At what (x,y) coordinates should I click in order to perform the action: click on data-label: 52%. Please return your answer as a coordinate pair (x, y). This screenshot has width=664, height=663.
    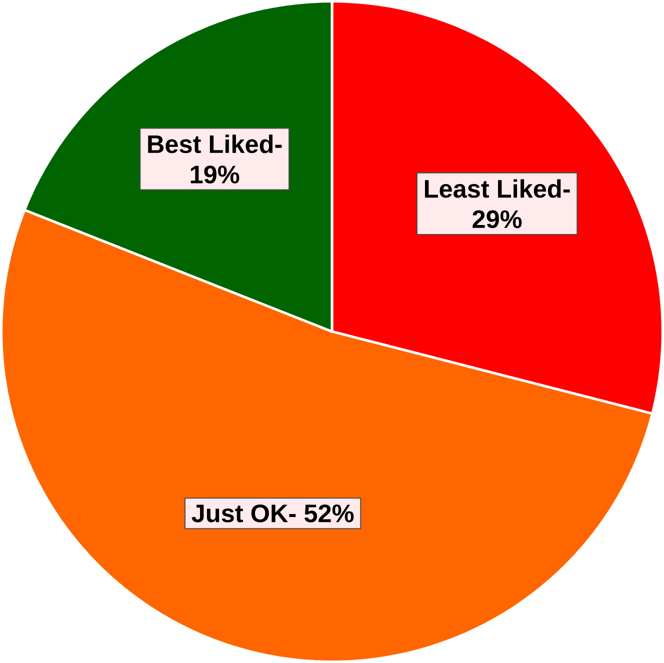
    Looking at the image, I should click on (329, 513).